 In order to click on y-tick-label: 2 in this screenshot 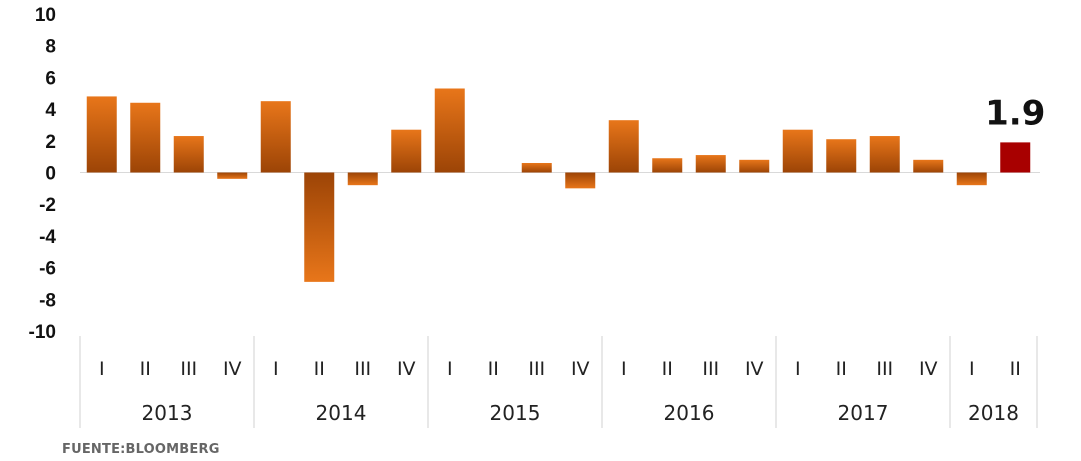, I will do `click(50, 142)`.